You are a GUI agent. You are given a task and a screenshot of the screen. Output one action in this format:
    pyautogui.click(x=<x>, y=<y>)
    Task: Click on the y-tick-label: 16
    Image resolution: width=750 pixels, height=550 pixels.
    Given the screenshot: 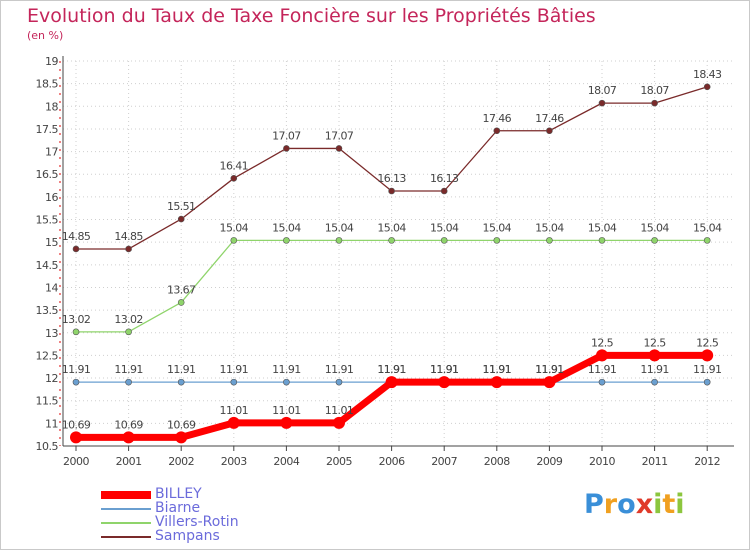 What is the action you would take?
    pyautogui.click(x=51, y=197)
    